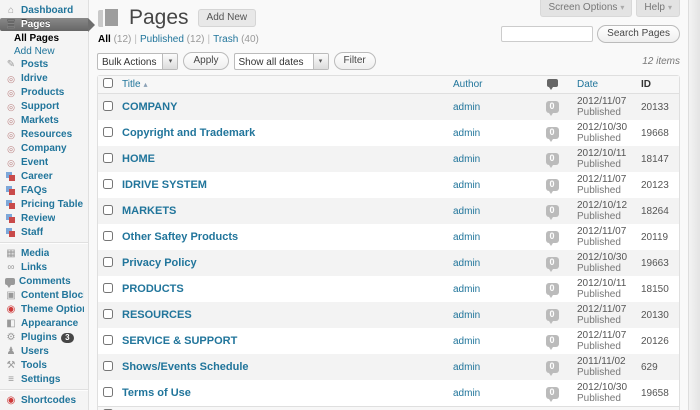  I want to click on date-value: 2012/10/30, so click(602, 257).